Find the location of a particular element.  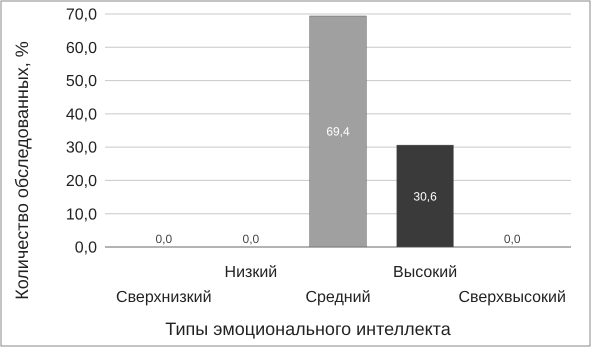

x-axis-title: Типы эмоционального интеллекта is located at coordinates (308, 329).